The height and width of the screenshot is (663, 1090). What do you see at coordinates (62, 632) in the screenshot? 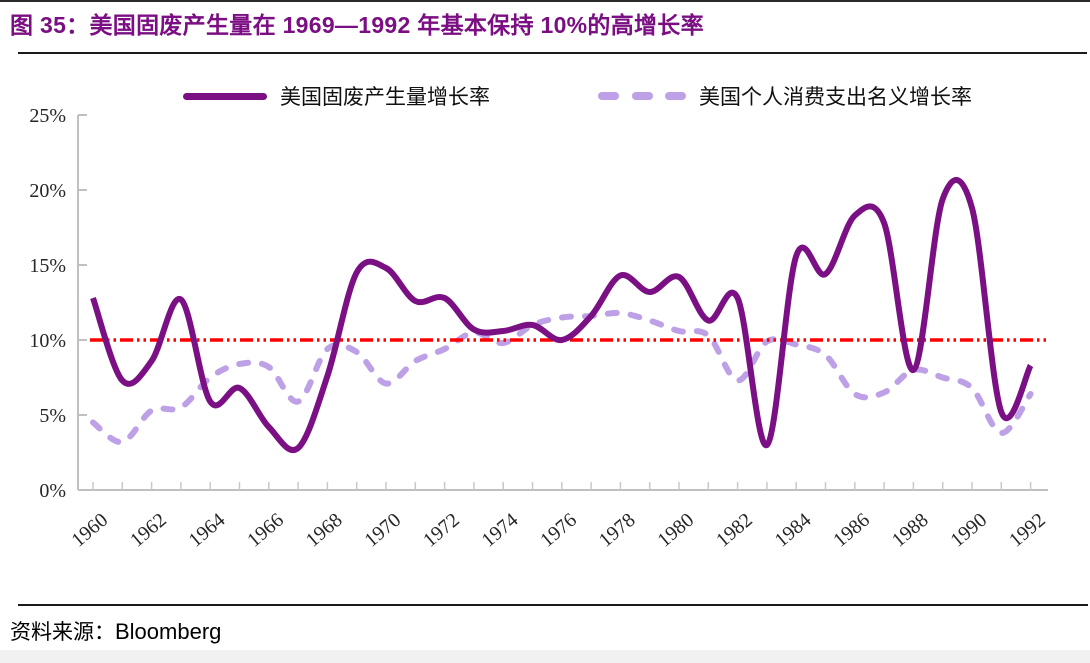
I see `source-label: 资料来源：` at bounding box center [62, 632].